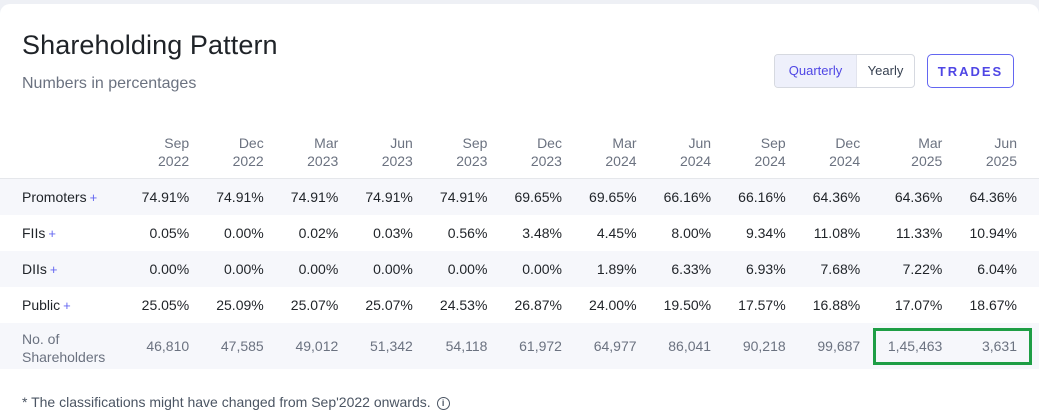 This screenshot has height=418, width=1039. What do you see at coordinates (691, 233) in the screenshot?
I see `table-cell: 8.00%` at bounding box center [691, 233].